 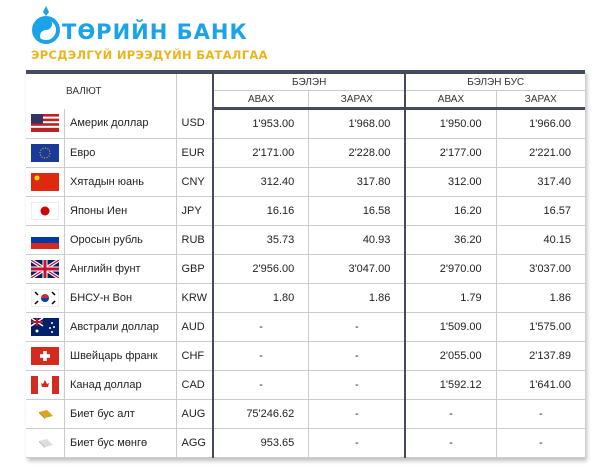 What do you see at coordinates (260, 153) in the screenshot?
I see `cash-buy-rate: 2'171.00` at bounding box center [260, 153].